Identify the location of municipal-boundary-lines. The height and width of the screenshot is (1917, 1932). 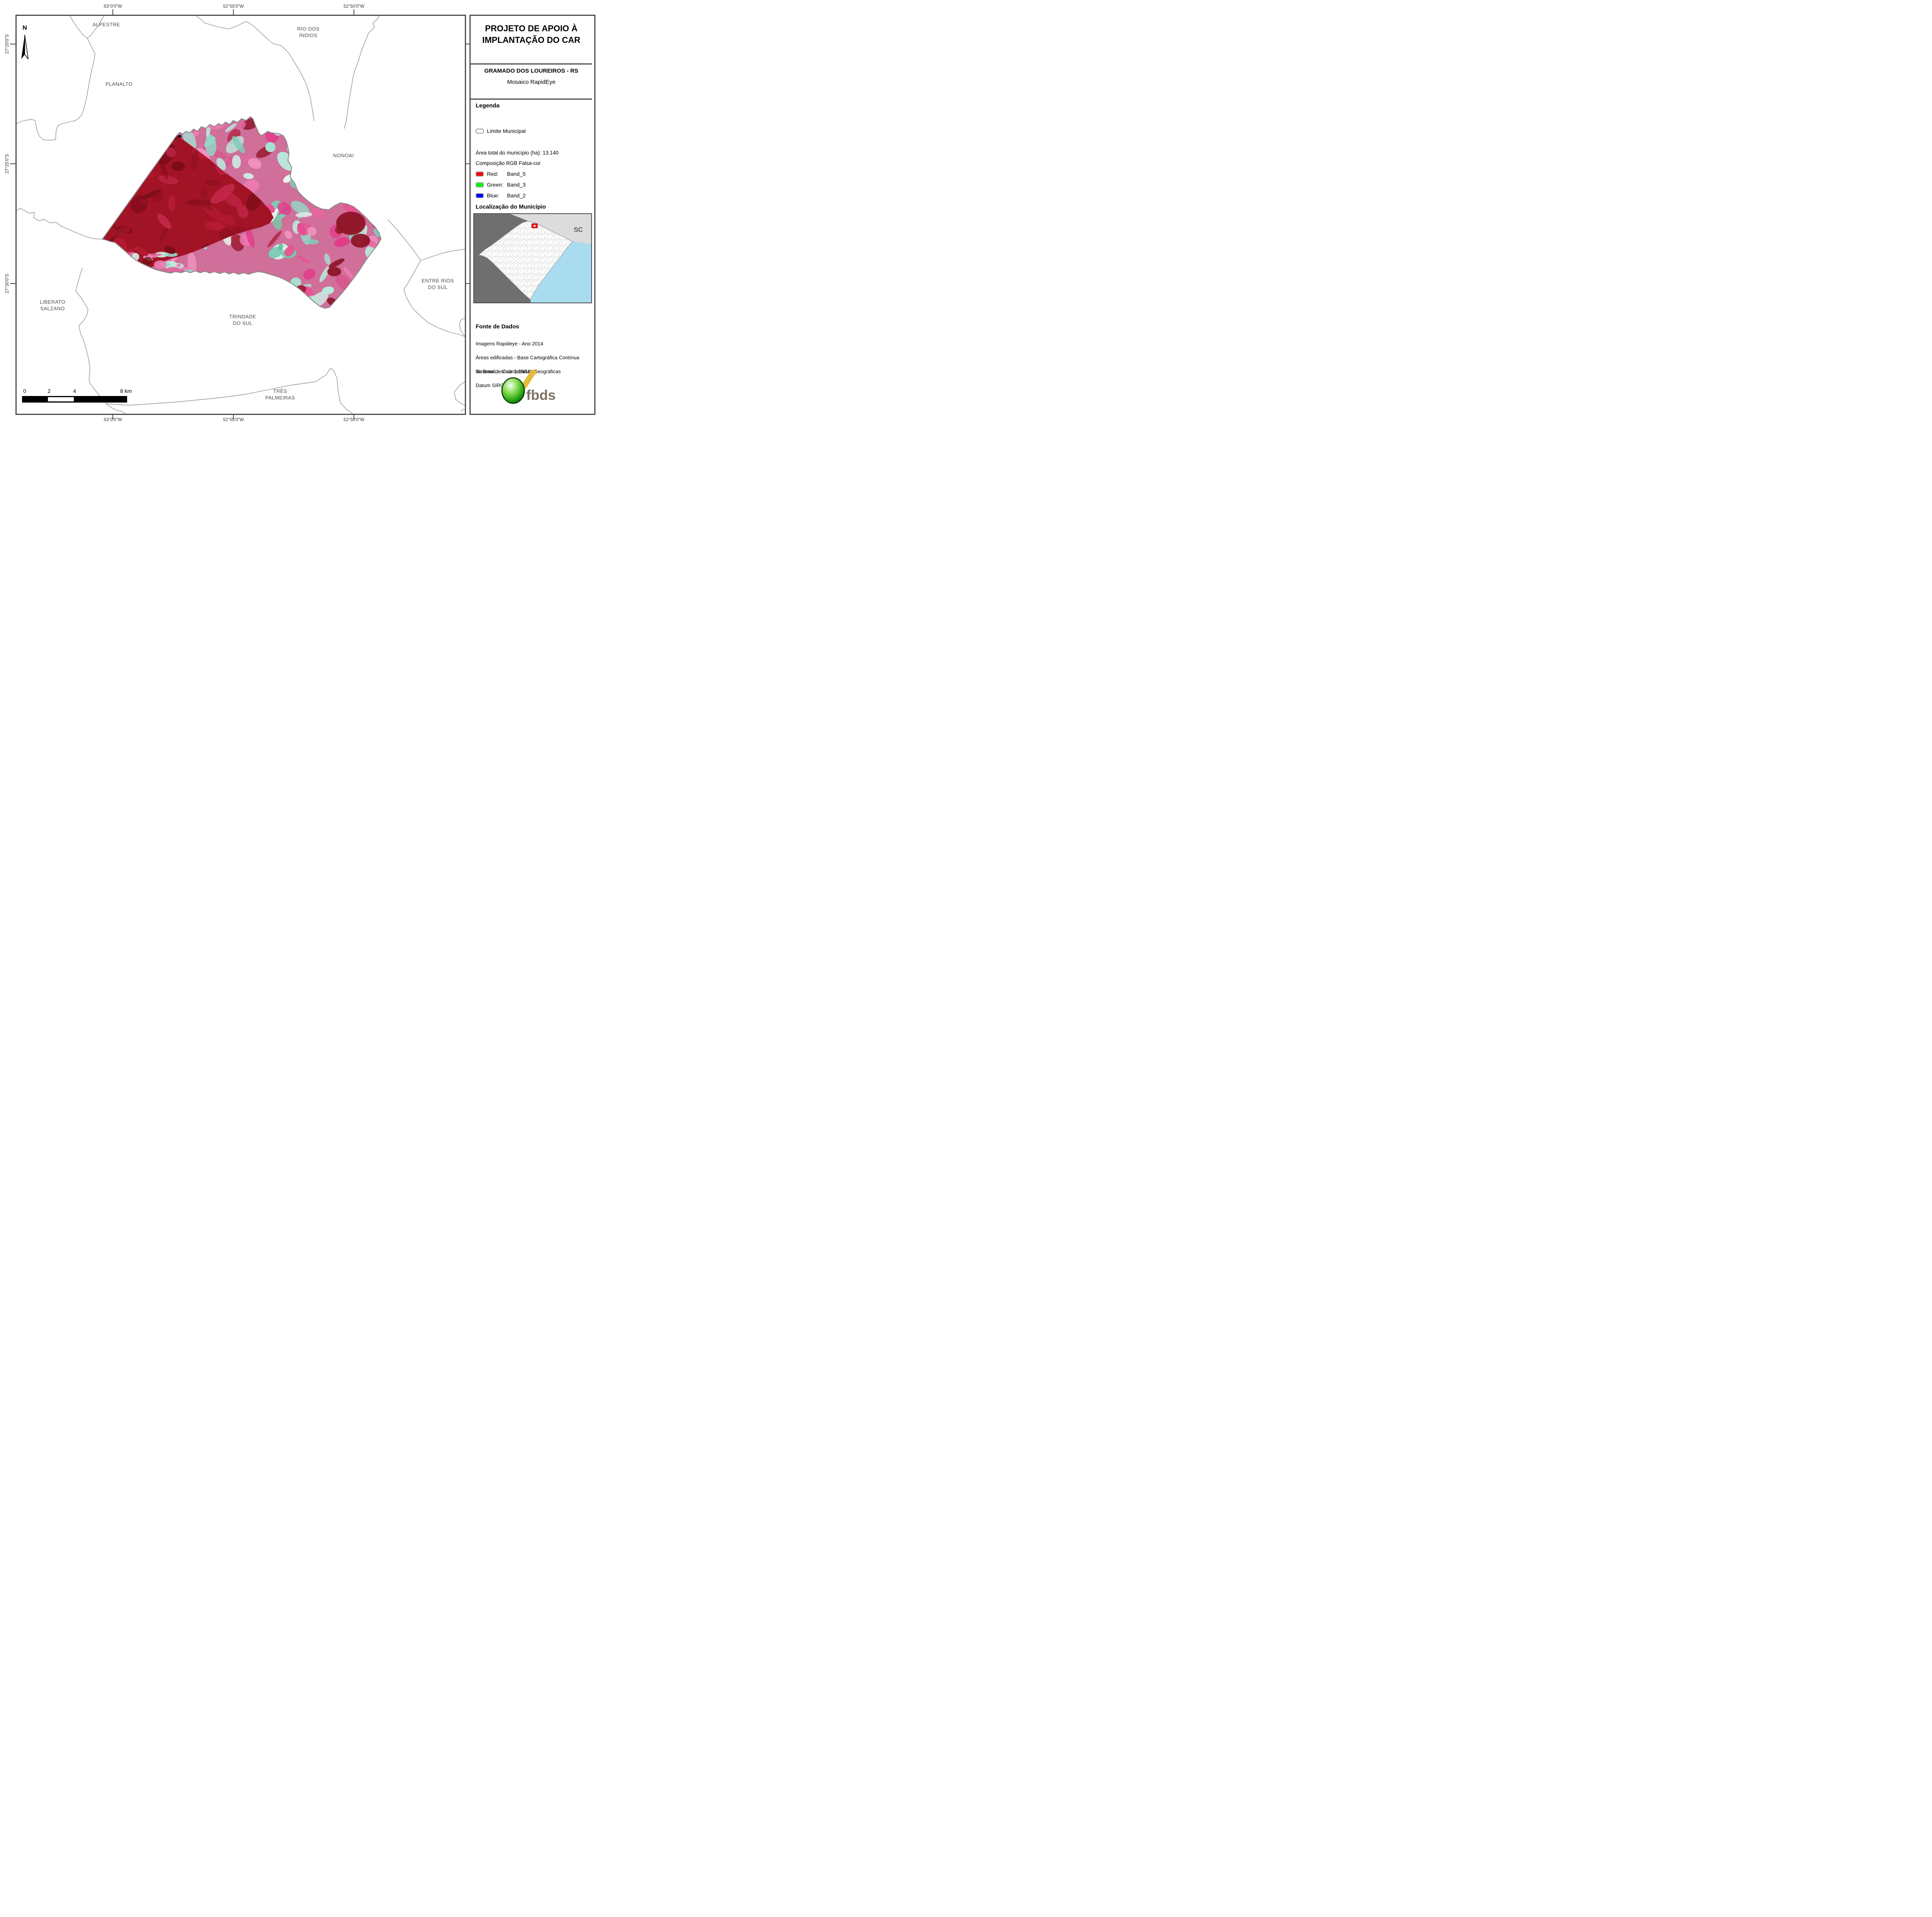
(241, 215).